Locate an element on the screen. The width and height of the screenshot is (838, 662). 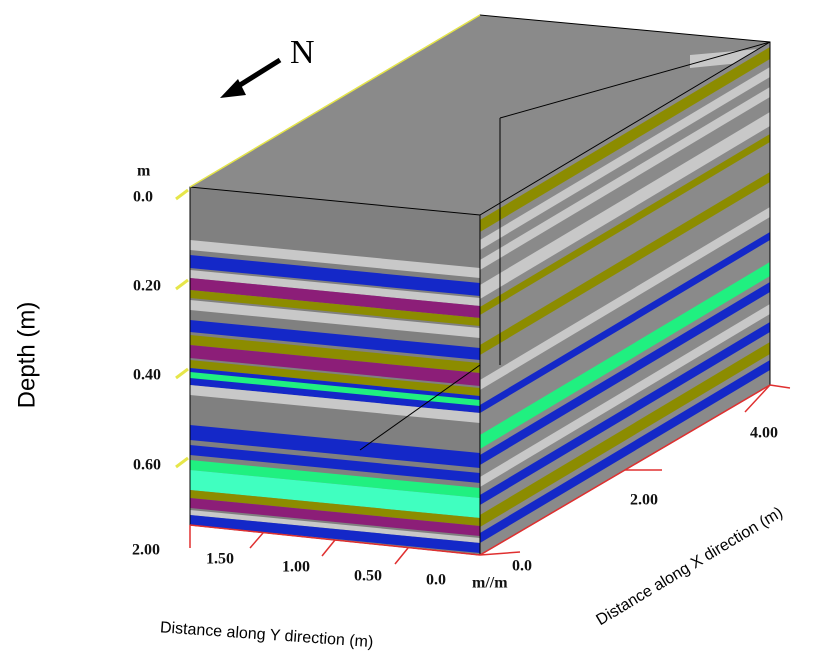
depth-ticks is located at coordinates (182, 328).